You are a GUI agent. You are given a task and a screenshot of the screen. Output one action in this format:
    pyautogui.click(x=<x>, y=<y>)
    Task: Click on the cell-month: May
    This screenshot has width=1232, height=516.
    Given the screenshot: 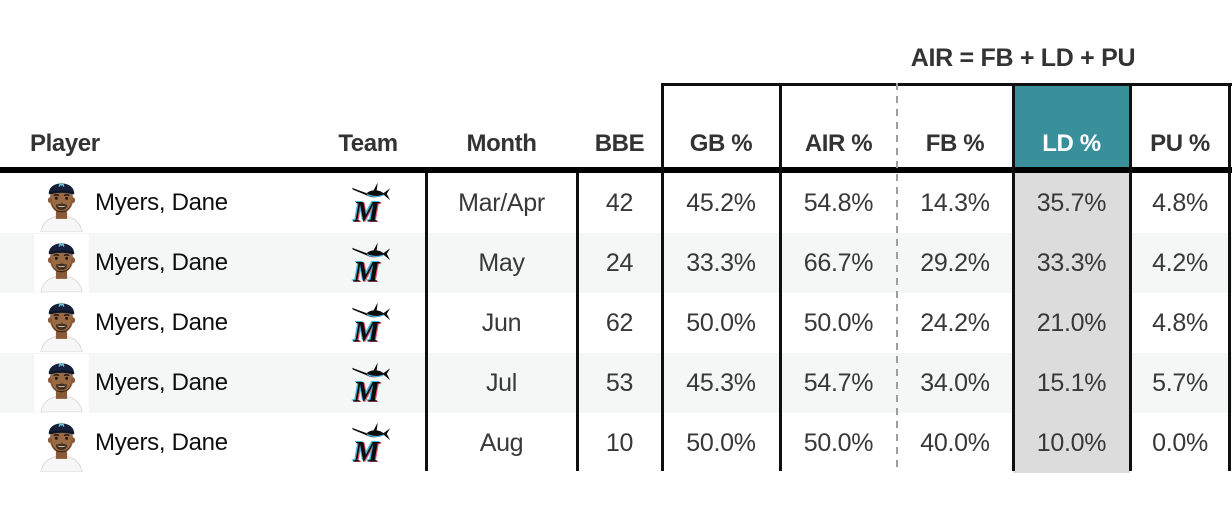 What is the action you would take?
    pyautogui.click(x=501, y=262)
    